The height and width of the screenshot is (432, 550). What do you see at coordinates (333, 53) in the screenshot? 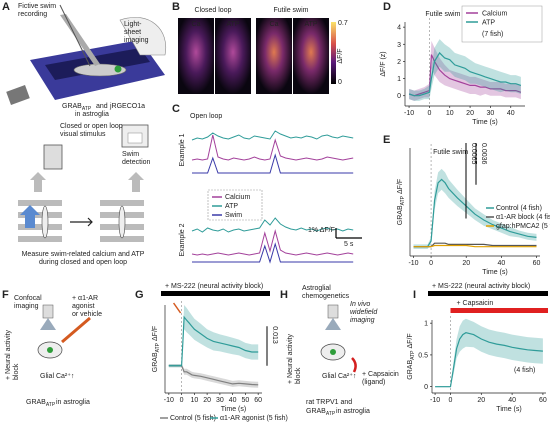
I see `colorbar` at bounding box center [333, 53].